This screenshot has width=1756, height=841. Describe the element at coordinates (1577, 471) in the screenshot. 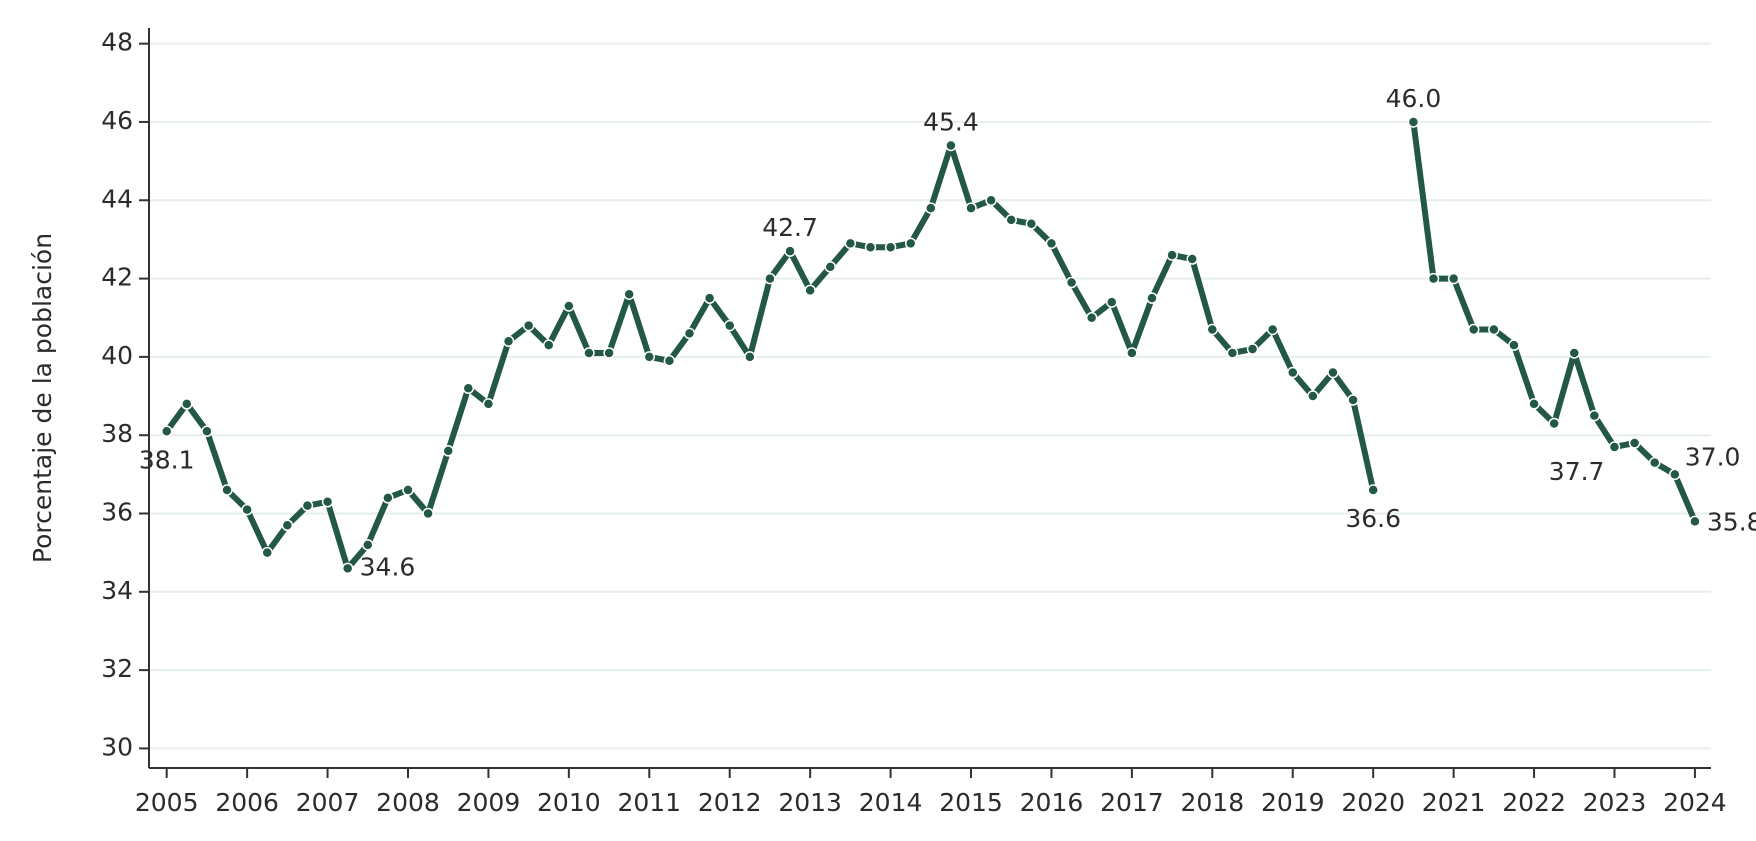

I see `data-label: 37.7` at that location.